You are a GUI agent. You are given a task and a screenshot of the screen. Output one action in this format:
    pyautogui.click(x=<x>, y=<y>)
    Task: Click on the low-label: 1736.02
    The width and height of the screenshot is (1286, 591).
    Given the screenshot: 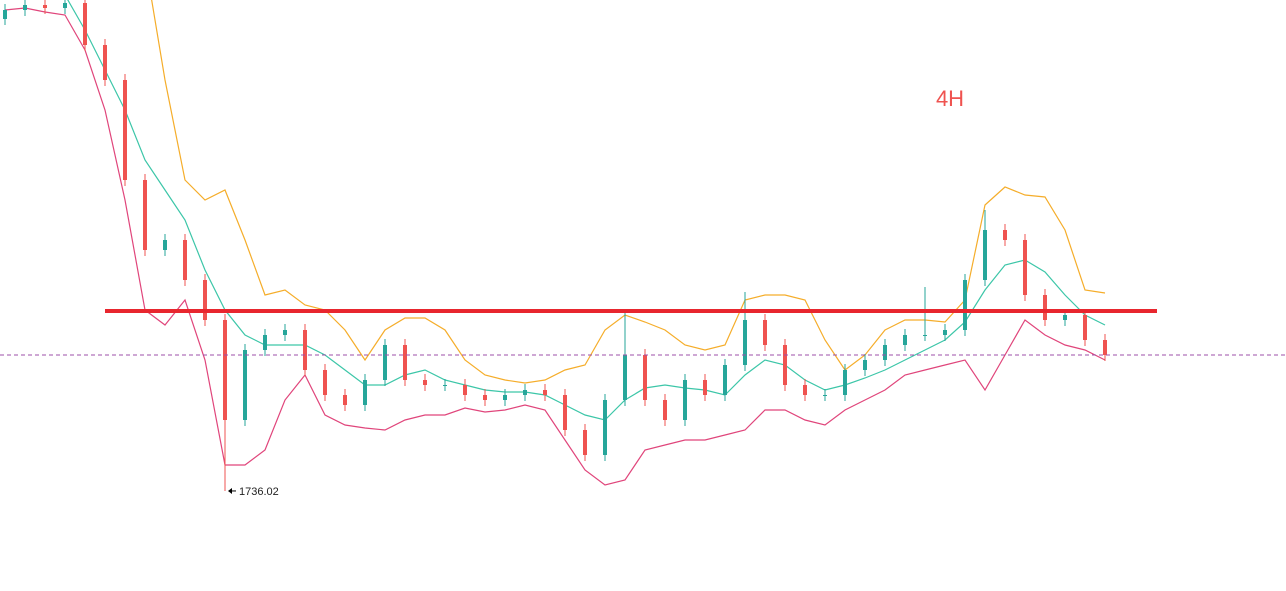 What is the action you would take?
    pyautogui.click(x=259, y=492)
    